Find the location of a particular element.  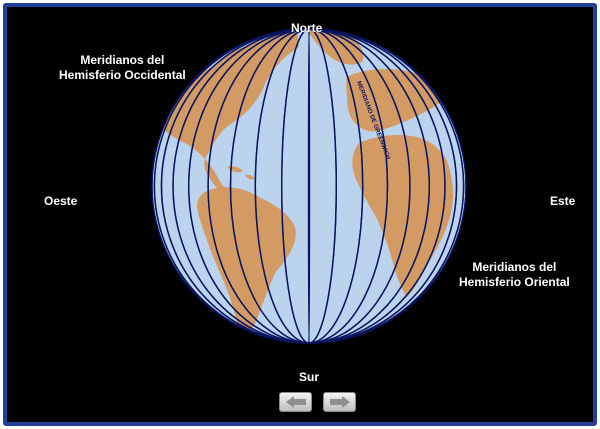

west-label: Oeste is located at coordinates (61, 201).